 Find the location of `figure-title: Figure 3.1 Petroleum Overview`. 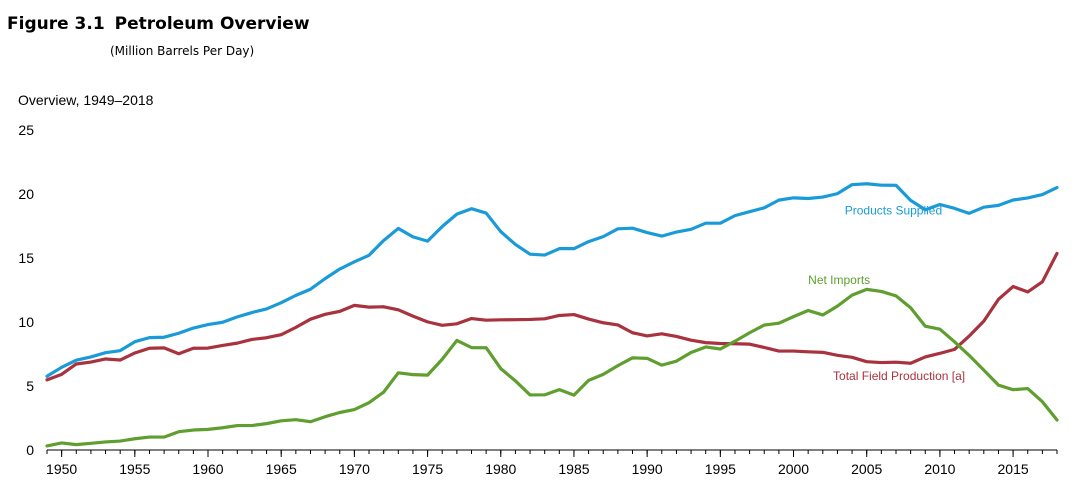

figure-title: Figure 3.1 Petroleum Overview is located at coordinates (158, 24).